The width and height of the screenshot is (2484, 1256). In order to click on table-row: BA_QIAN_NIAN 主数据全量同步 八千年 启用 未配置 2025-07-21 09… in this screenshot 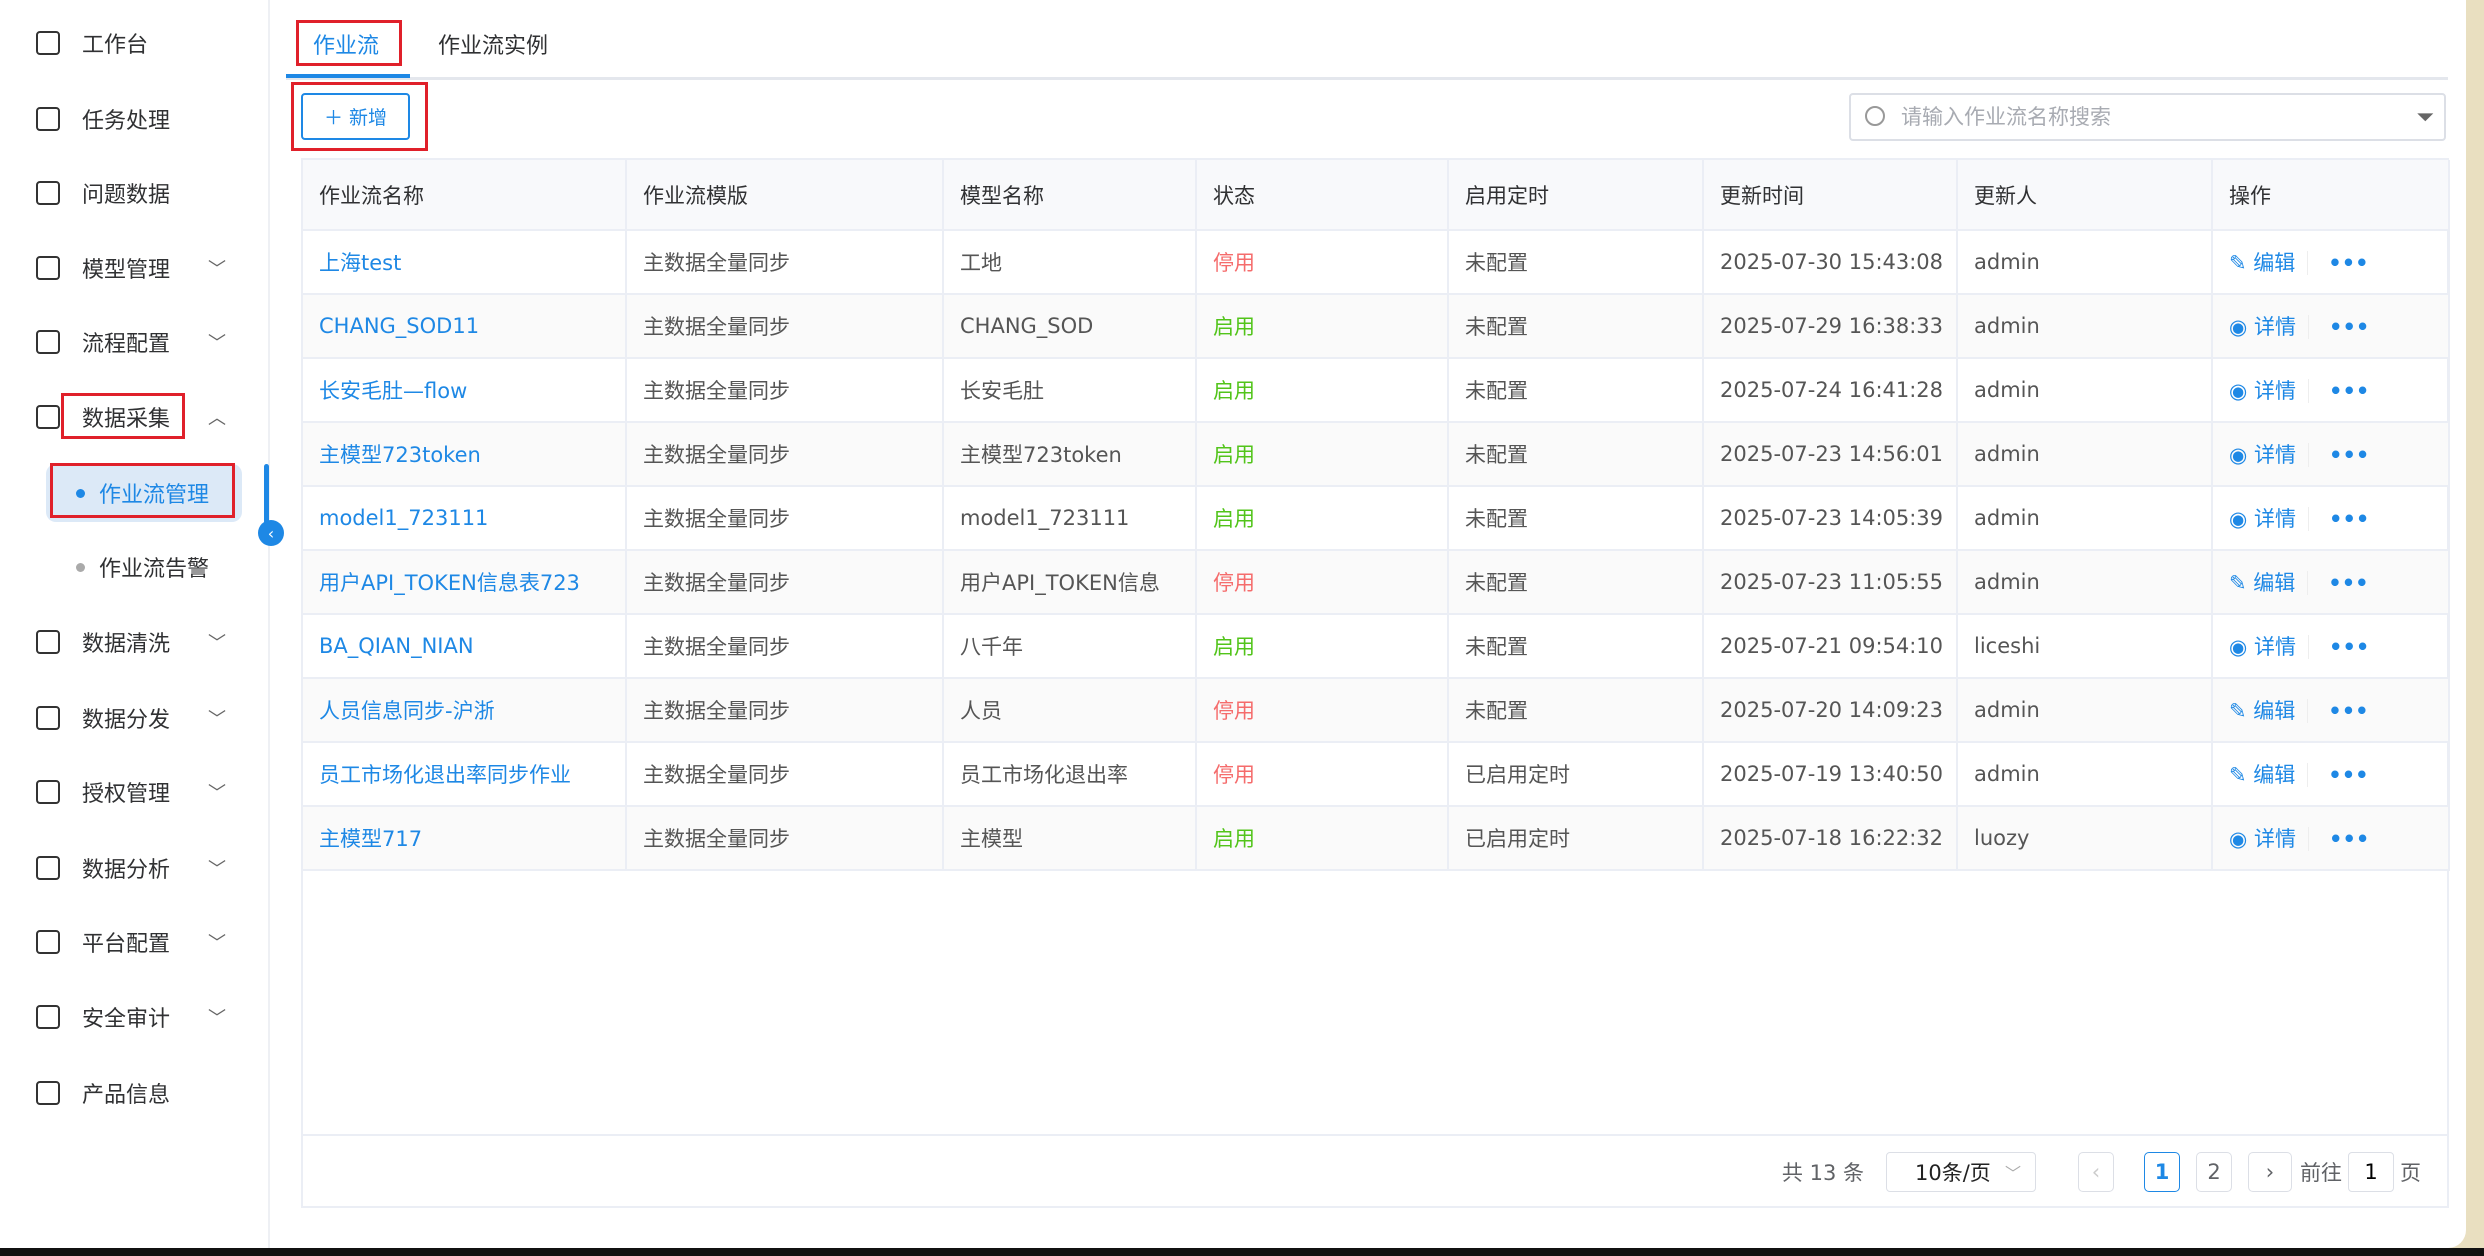, I will do `click(1376, 646)`.